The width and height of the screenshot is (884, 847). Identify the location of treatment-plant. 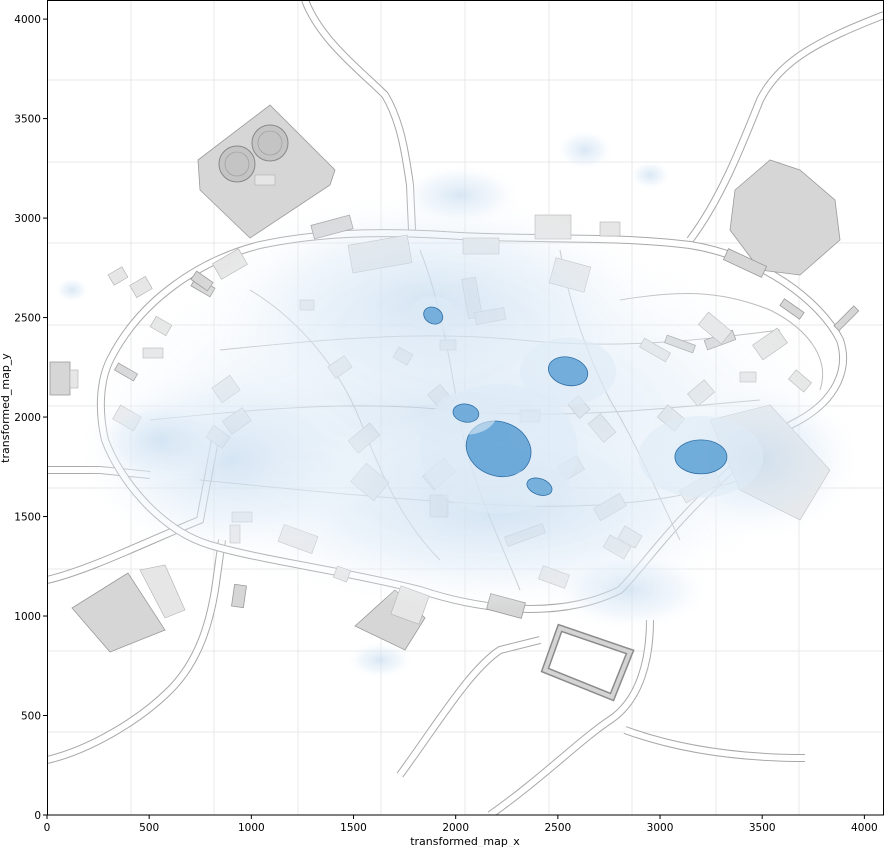
(266, 171).